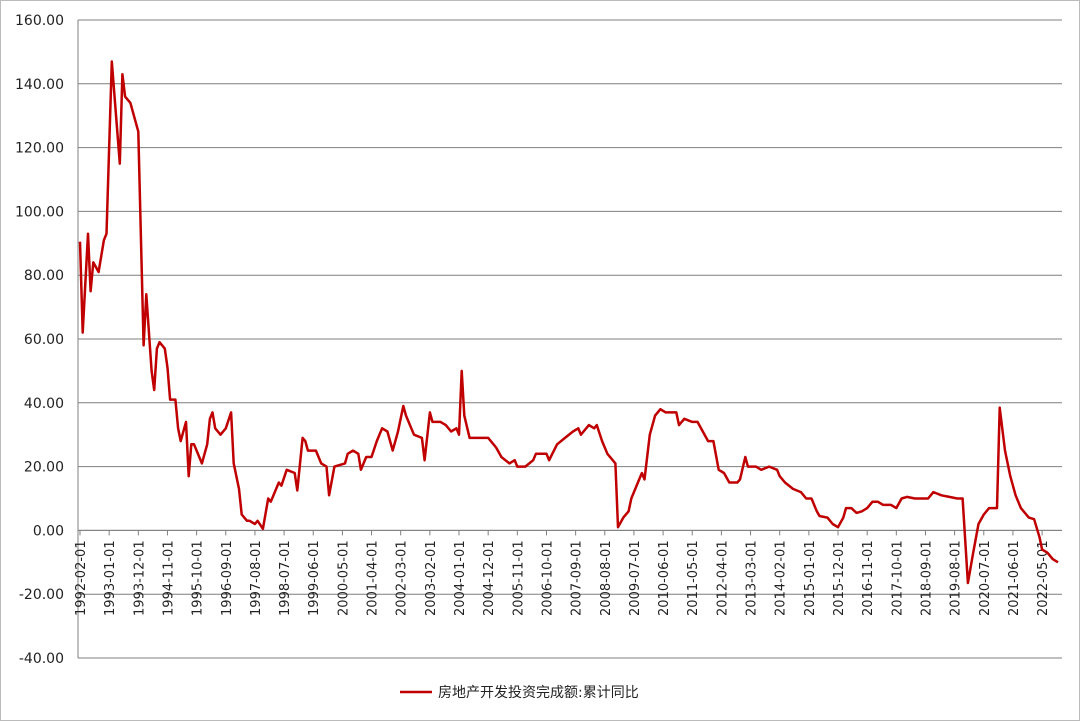 The width and height of the screenshot is (1080, 721). Describe the element at coordinates (39, 85) in the screenshot. I see `y-tick-label: 140.00` at that location.